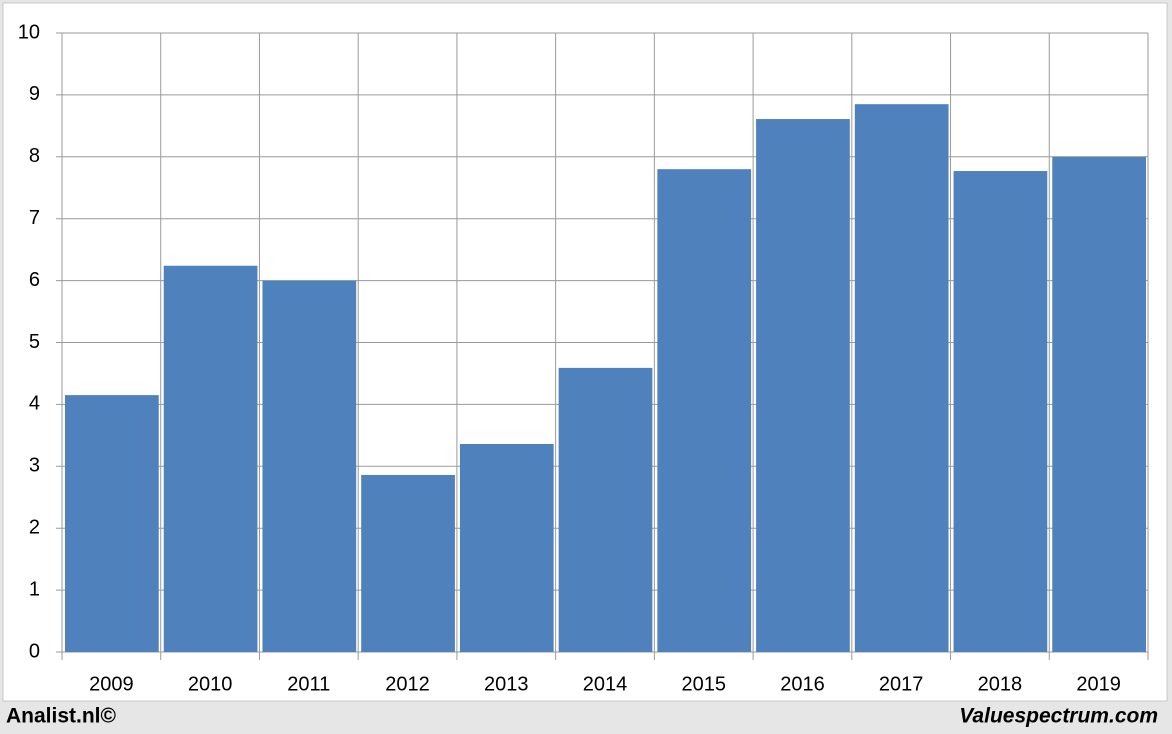  What do you see at coordinates (34, 651) in the screenshot?
I see `y-tick-label: 0` at bounding box center [34, 651].